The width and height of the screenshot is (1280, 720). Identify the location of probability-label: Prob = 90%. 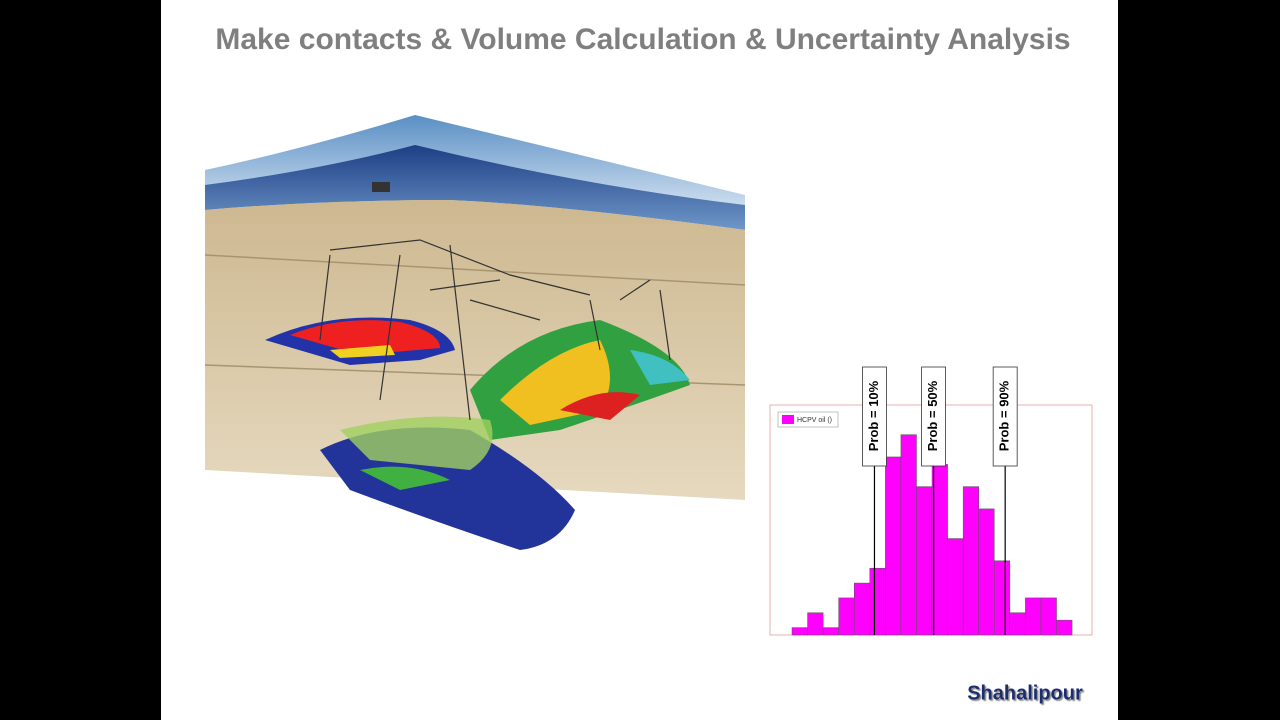
(1004, 415).